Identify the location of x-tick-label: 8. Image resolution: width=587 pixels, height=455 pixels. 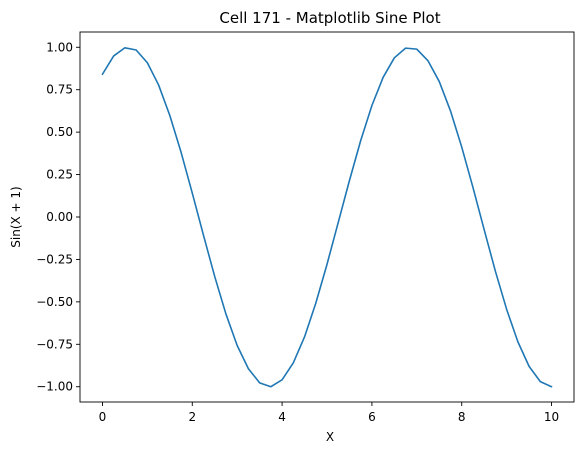
(462, 417).